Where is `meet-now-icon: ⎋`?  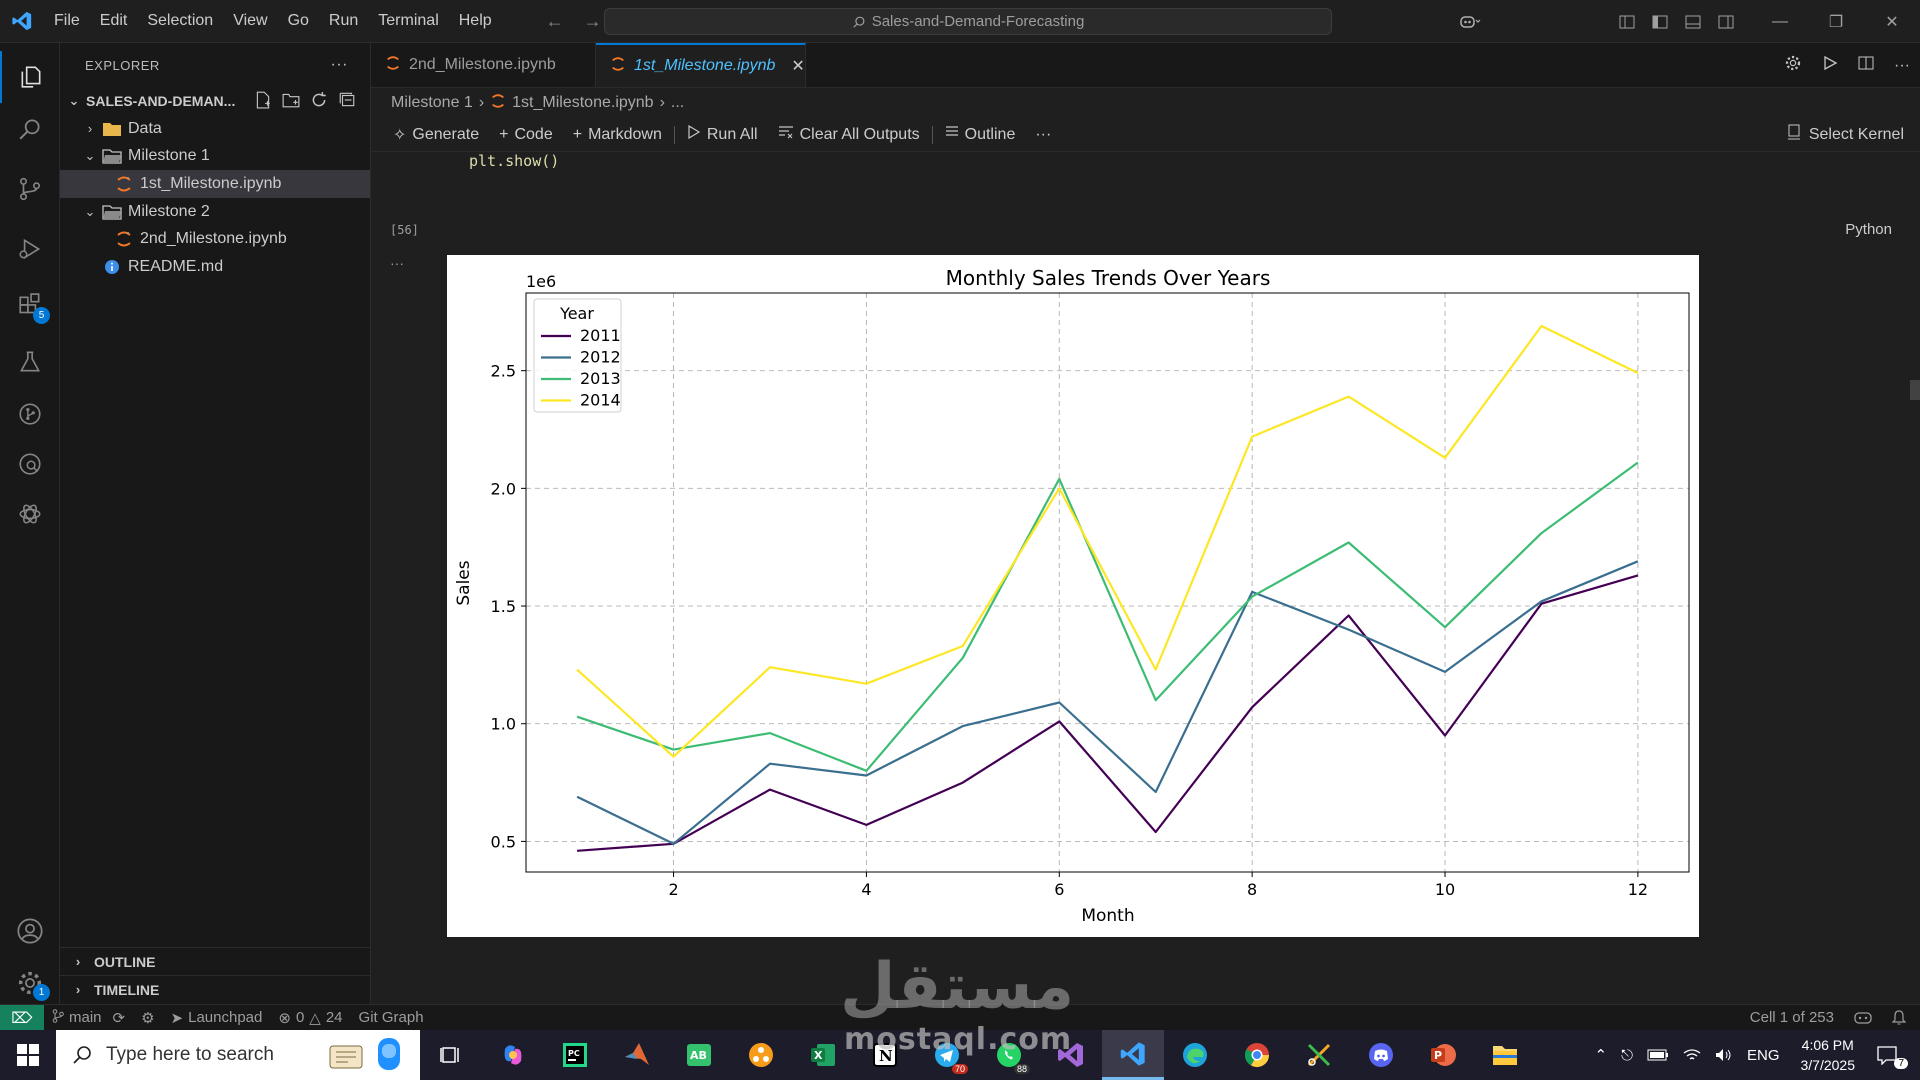 meet-now-icon: ⎋ is located at coordinates (1627, 1055).